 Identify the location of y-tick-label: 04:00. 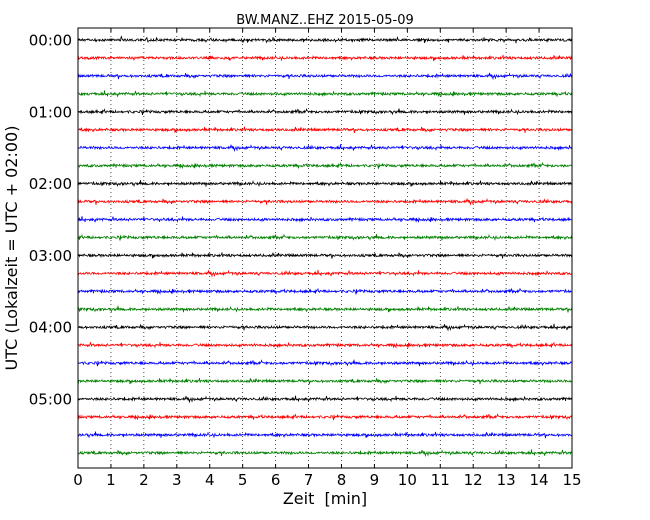
(50, 328).